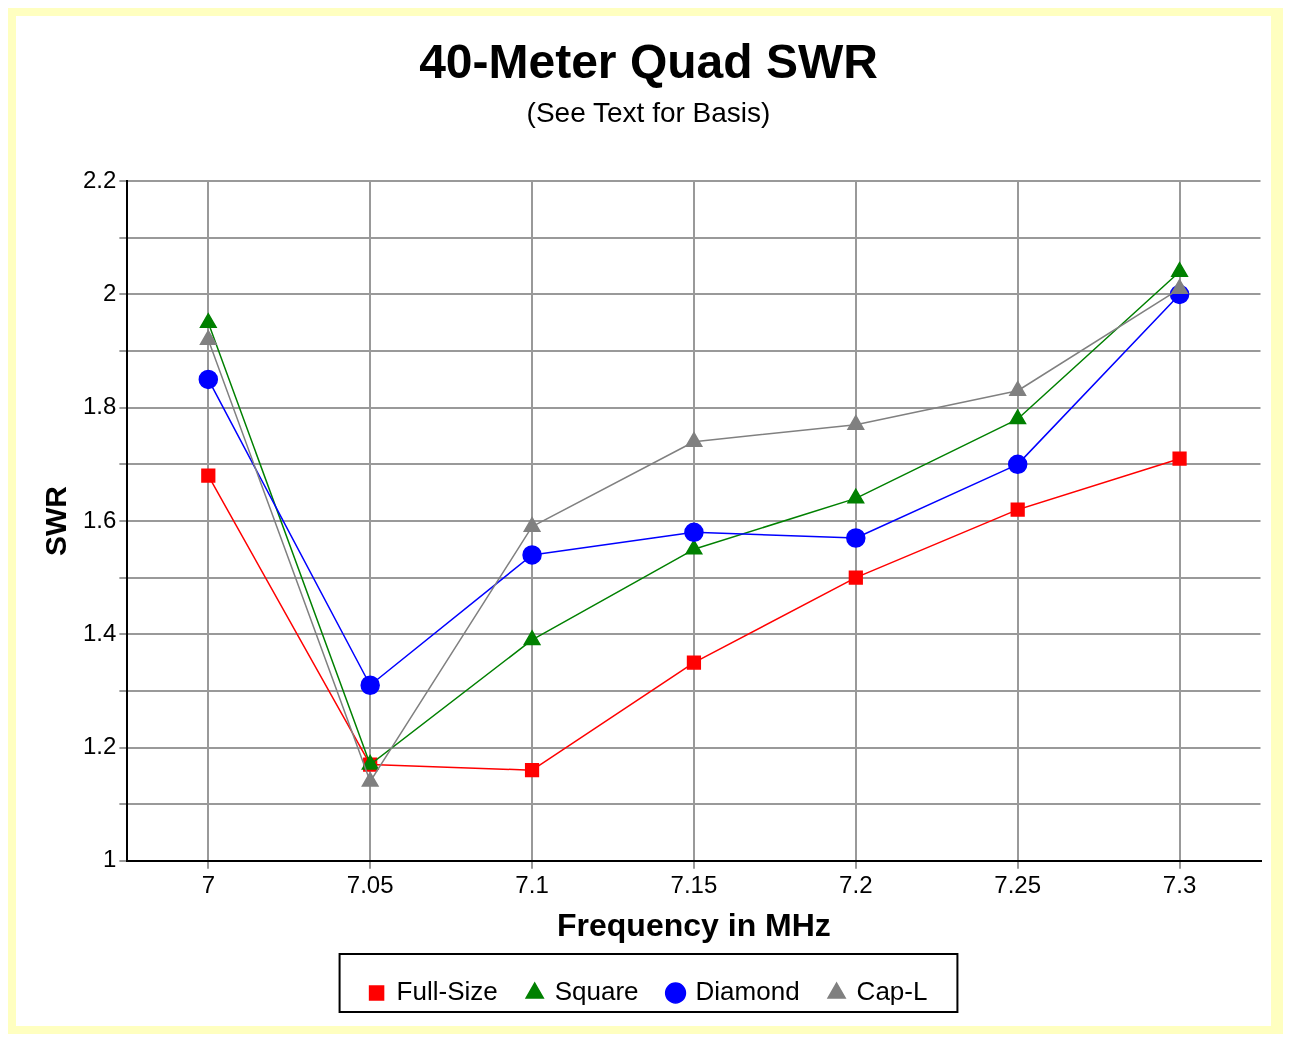  What do you see at coordinates (99, 179) in the screenshot?
I see `y-tick-label: 2.2` at bounding box center [99, 179].